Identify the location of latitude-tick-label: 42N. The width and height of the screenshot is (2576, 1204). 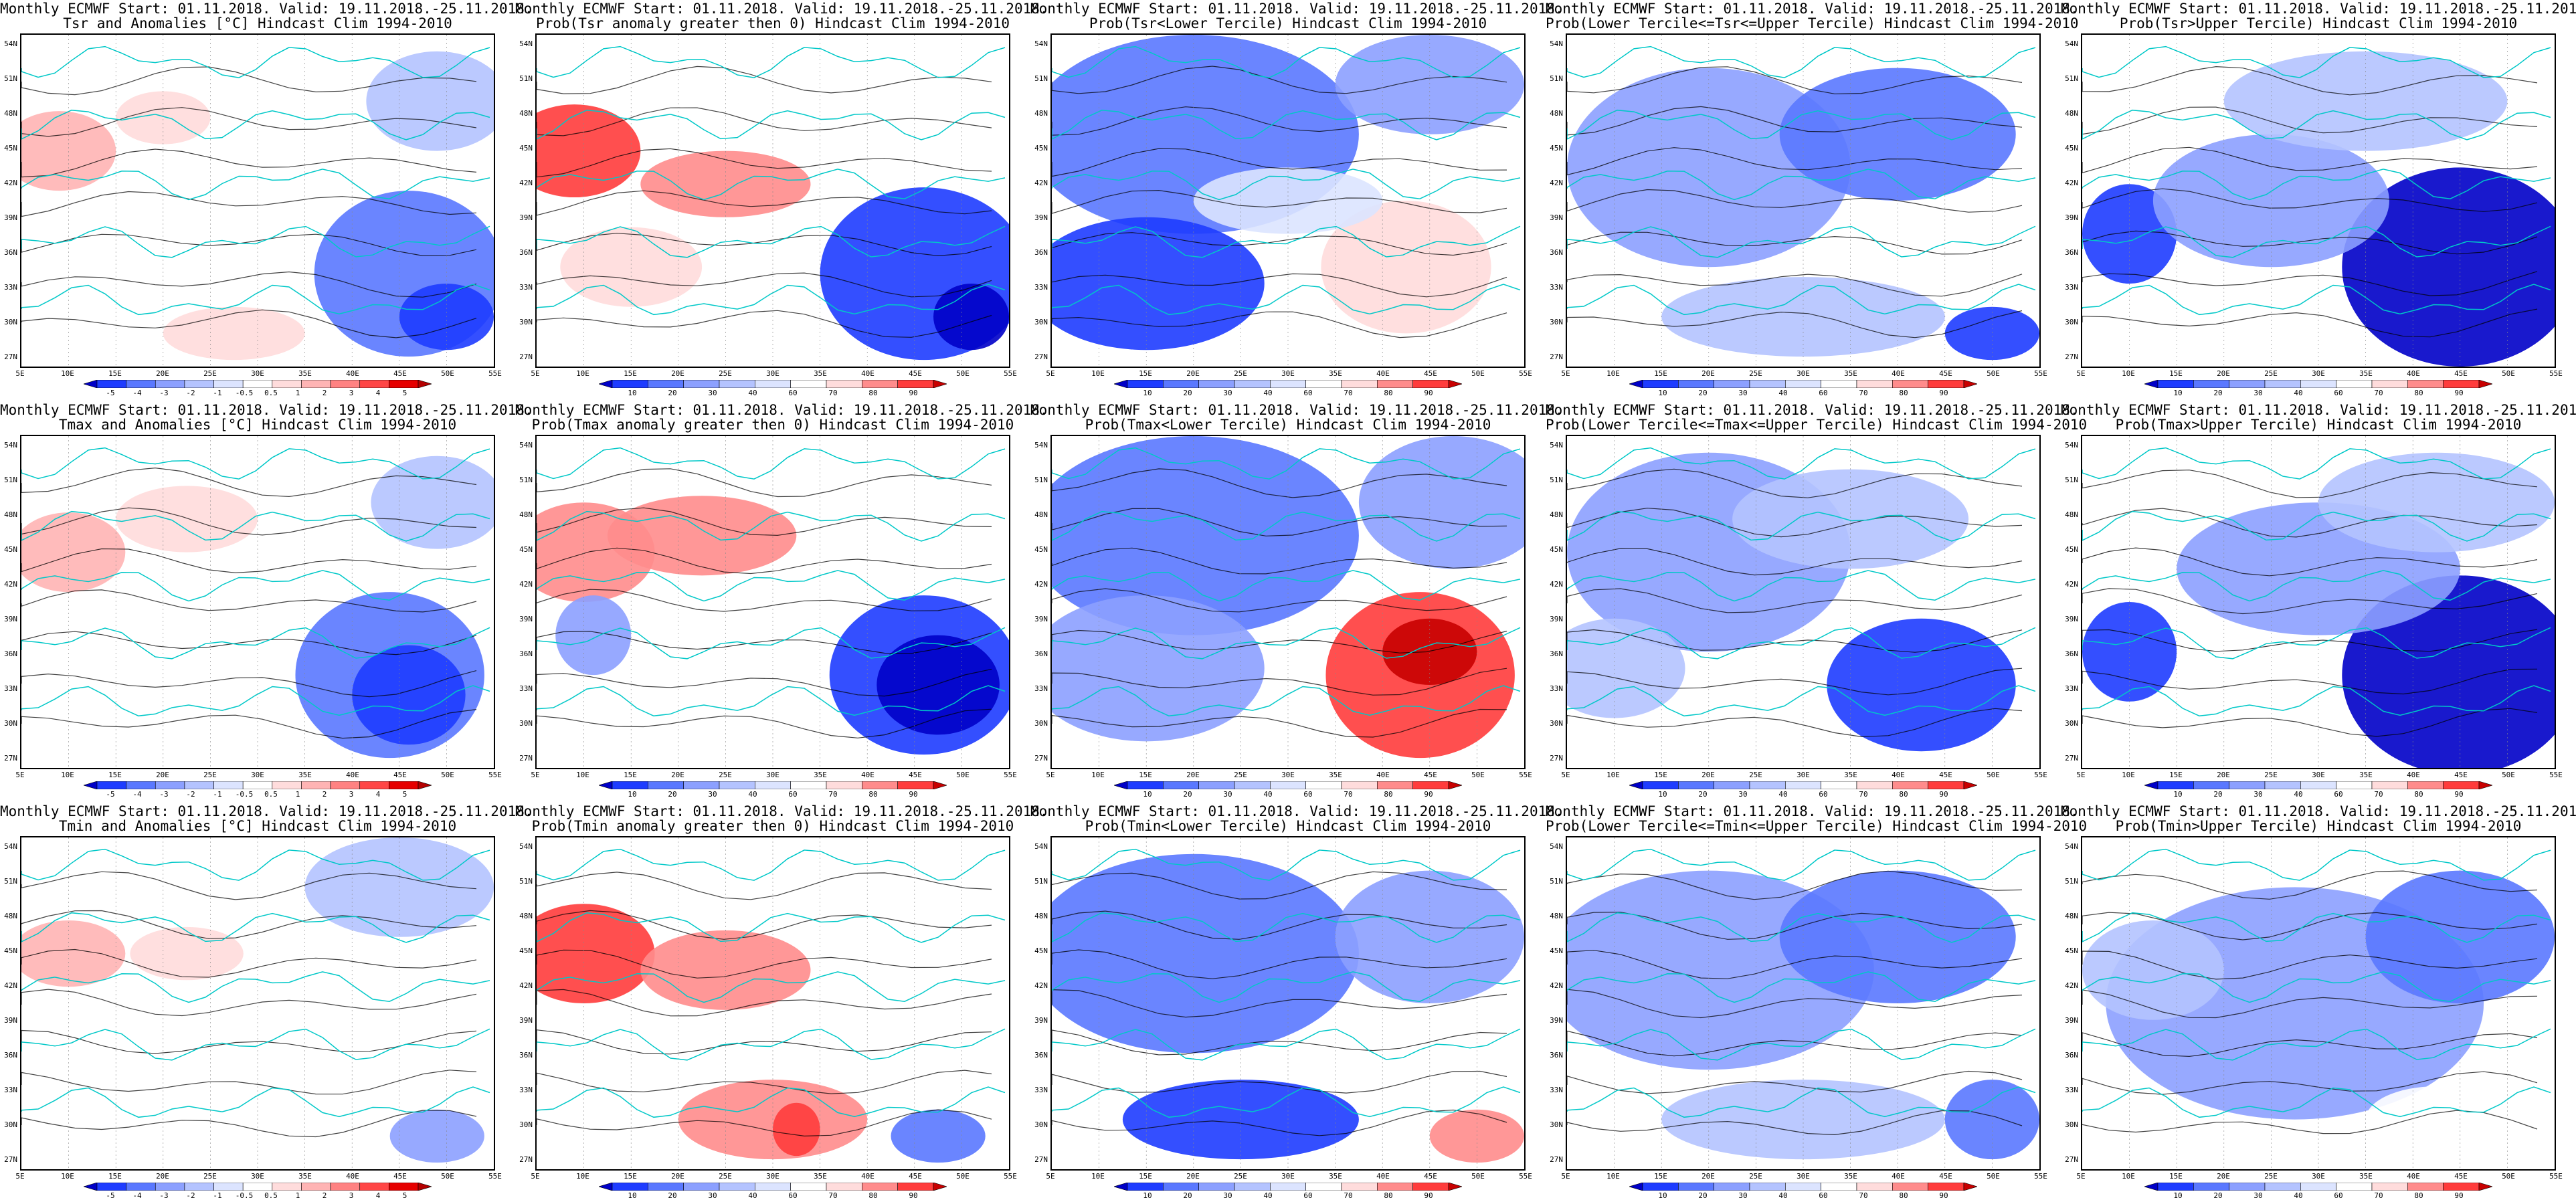
(2071, 183).